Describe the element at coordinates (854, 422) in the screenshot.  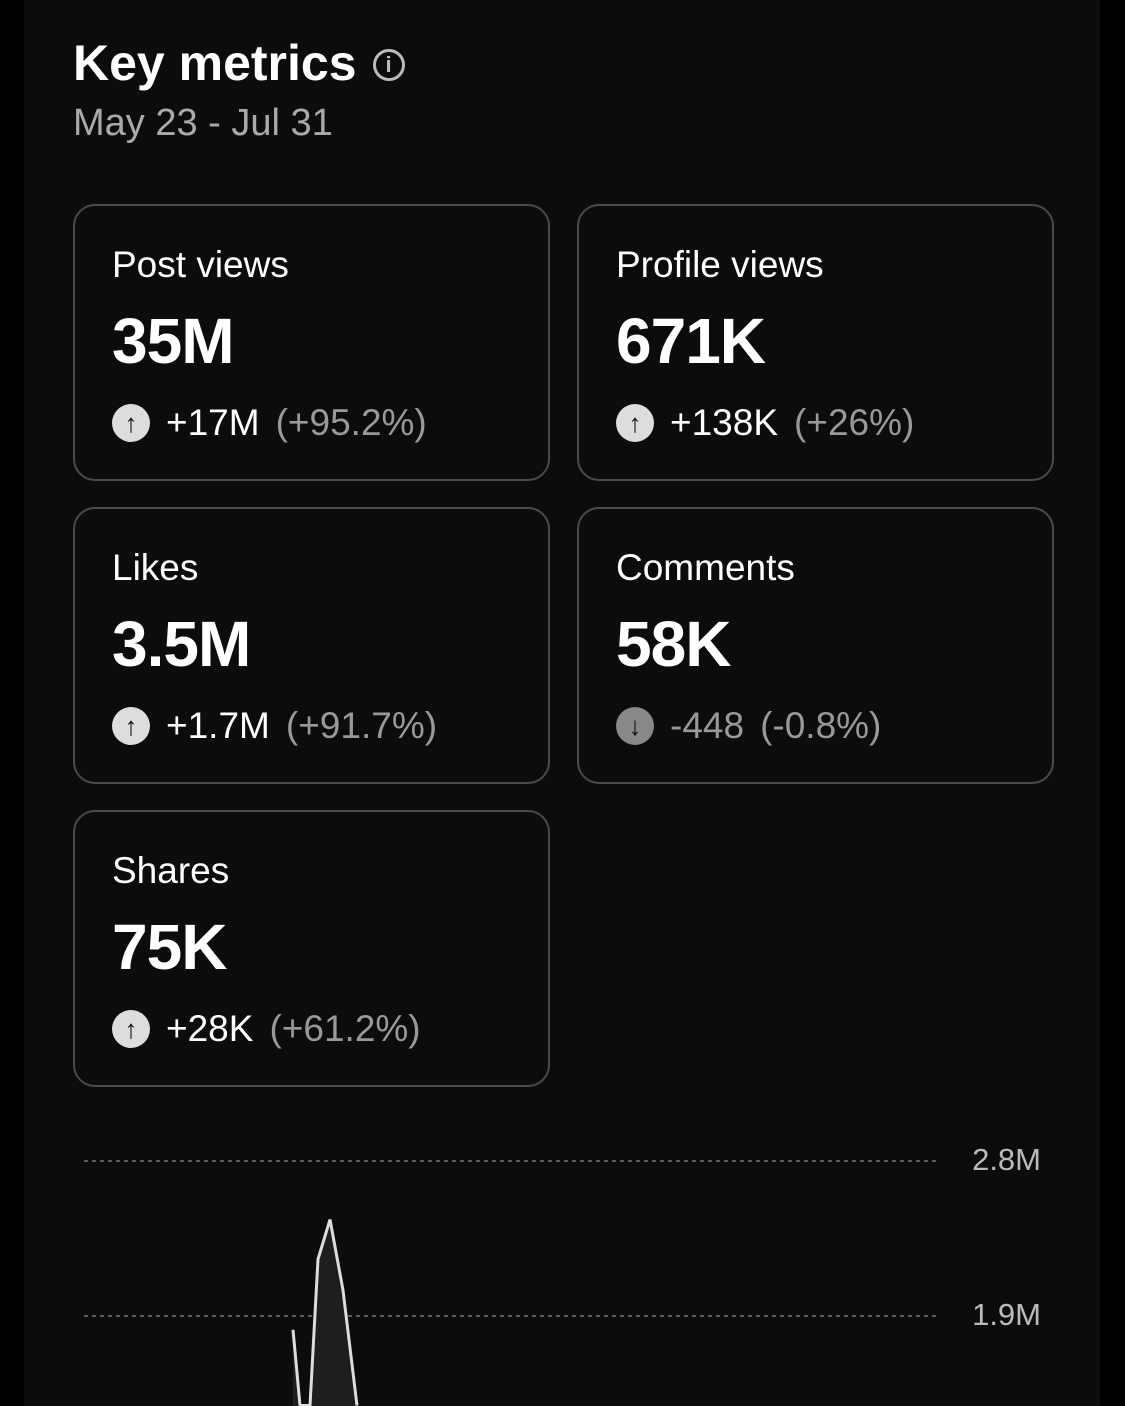
I see `metric-change-percent: (+26%)` at that location.